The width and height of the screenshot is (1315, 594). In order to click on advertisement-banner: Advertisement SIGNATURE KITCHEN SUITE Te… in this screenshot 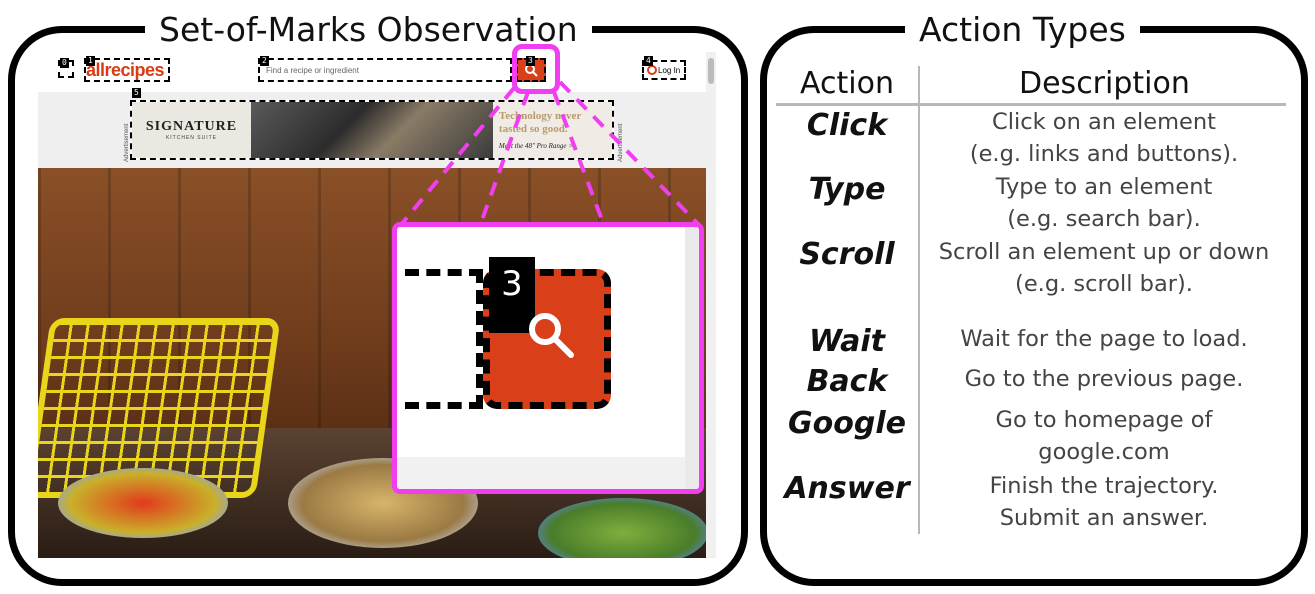, I will do `click(377, 128)`.